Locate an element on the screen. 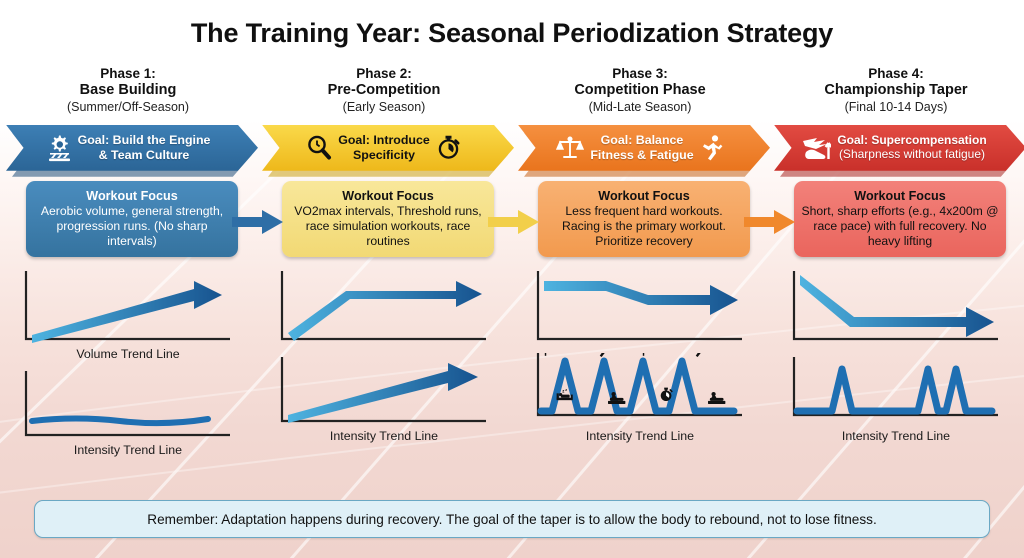 Image resolution: width=1024 pixels, height=558 pixels. phase-4-season: (Final 10-14 Days) is located at coordinates (896, 107).